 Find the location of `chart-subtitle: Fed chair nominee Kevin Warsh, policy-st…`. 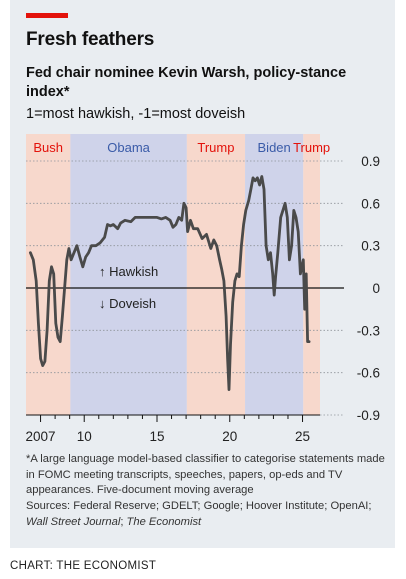

chart-subtitle: Fed chair nominee Kevin Warsh, policy-st… is located at coordinates (186, 82).